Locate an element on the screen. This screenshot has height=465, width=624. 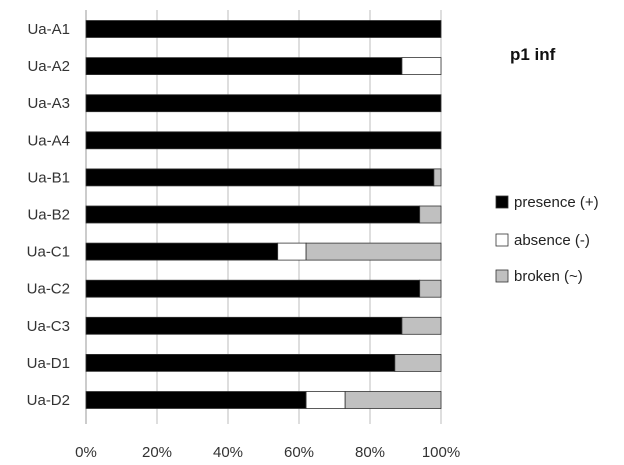
legend-label: broken (~) is located at coordinates (548, 276).